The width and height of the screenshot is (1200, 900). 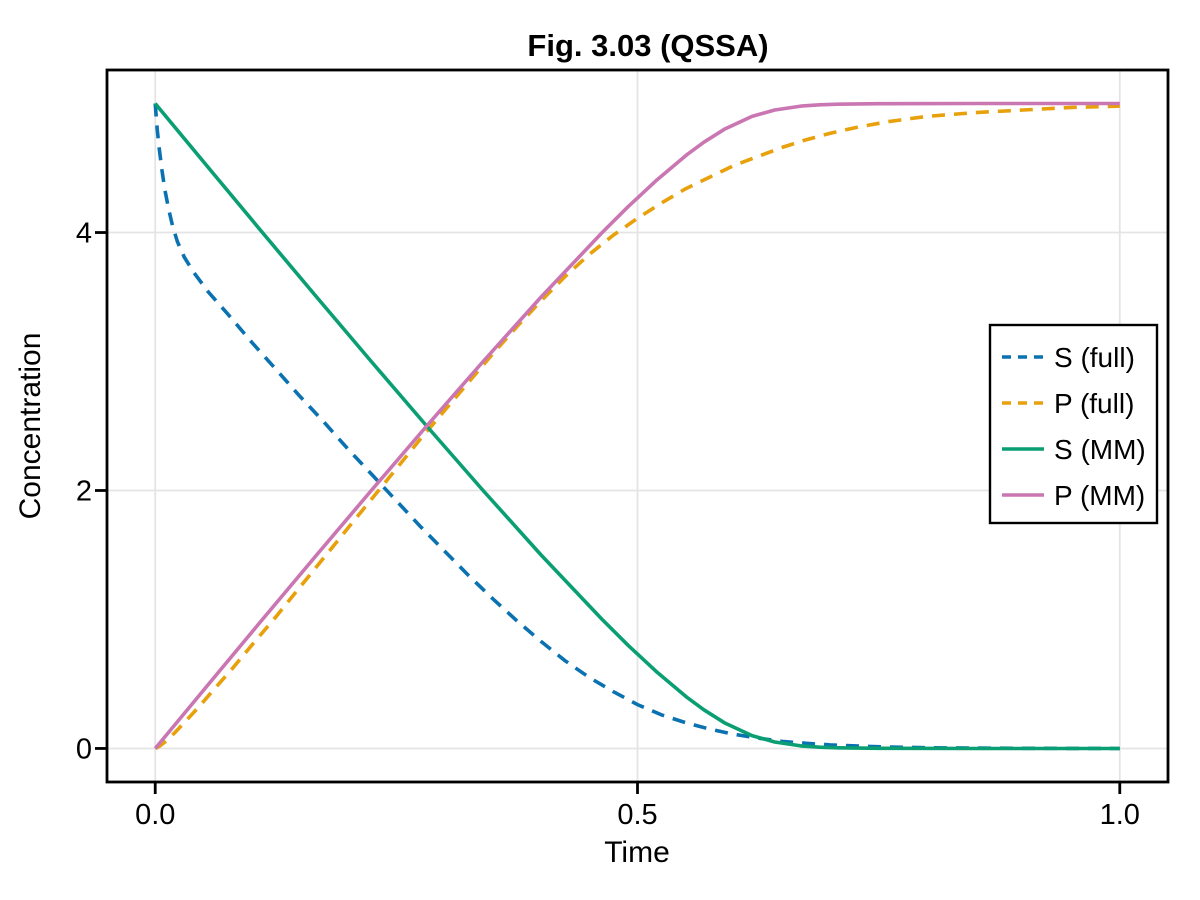 What do you see at coordinates (647, 45) in the screenshot?
I see `chart-title: Fig. 3.03 (QSSA)` at bounding box center [647, 45].